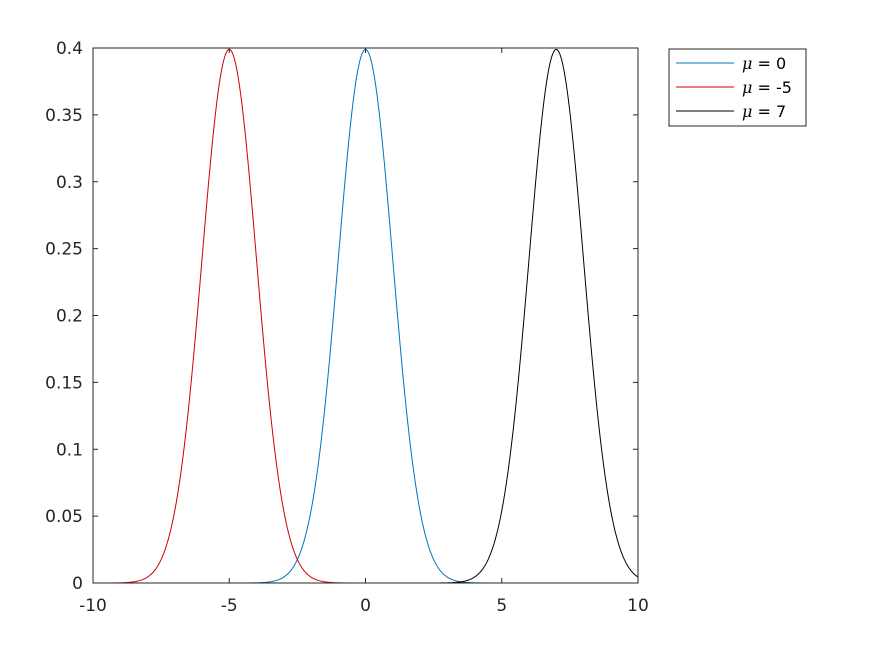 The image size is (875, 656). Describe the element at coordinates (69, 317) in the screenshot. I see `y-tick-label: 0.2` at that location.